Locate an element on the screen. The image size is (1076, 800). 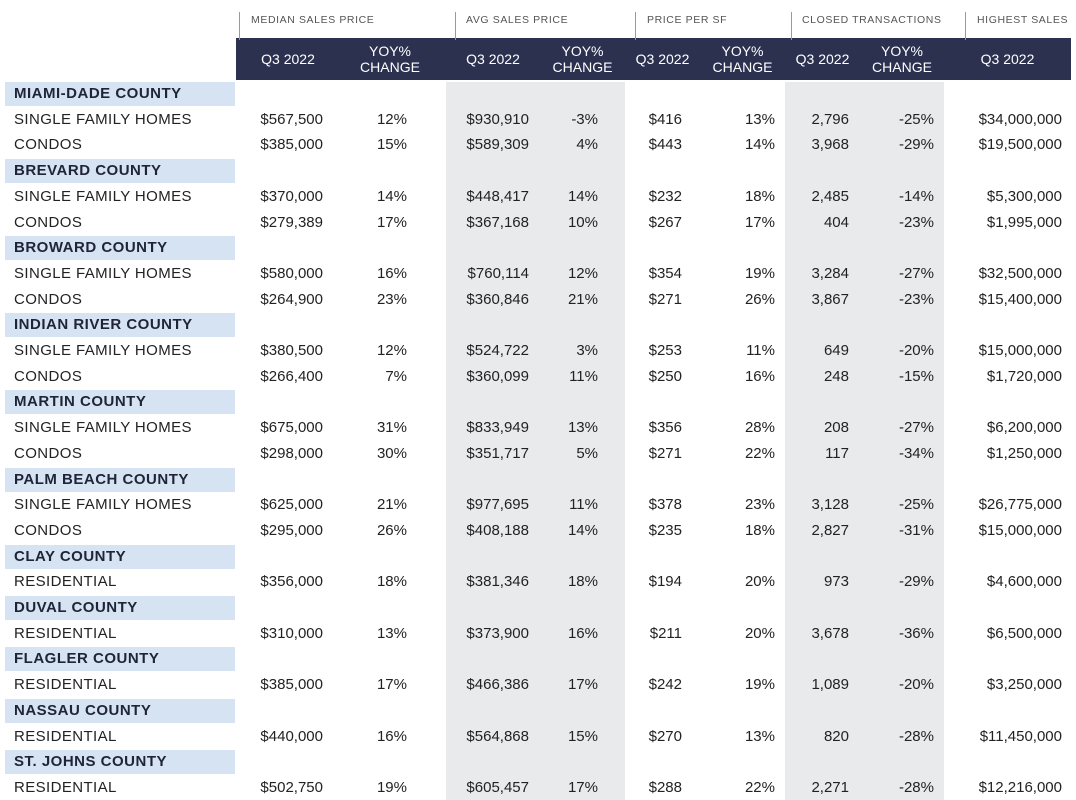
price-per-sf-cell: $232 is located at coordinates (665, 196).